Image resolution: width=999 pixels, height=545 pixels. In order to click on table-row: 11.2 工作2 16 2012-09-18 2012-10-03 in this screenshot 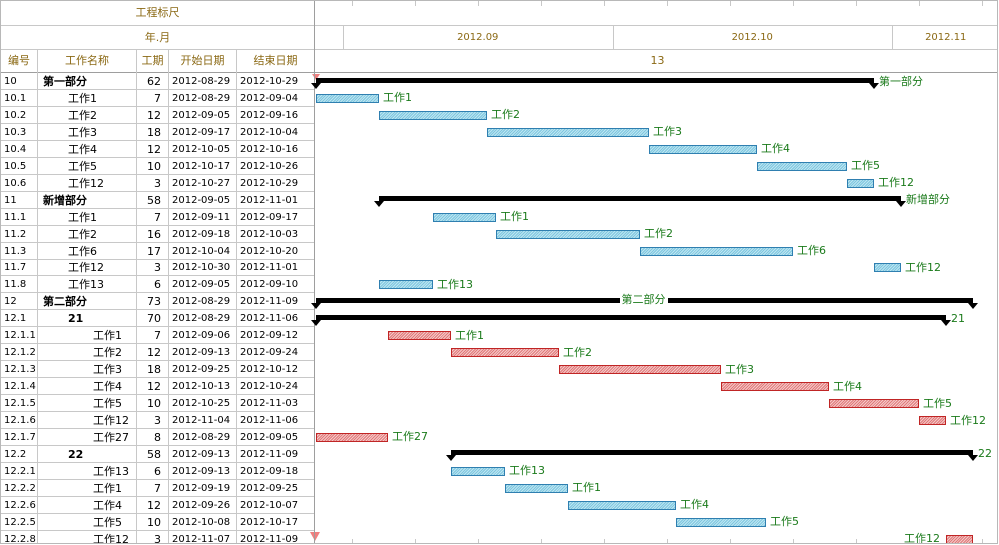, I will do `click(157, 234)`.